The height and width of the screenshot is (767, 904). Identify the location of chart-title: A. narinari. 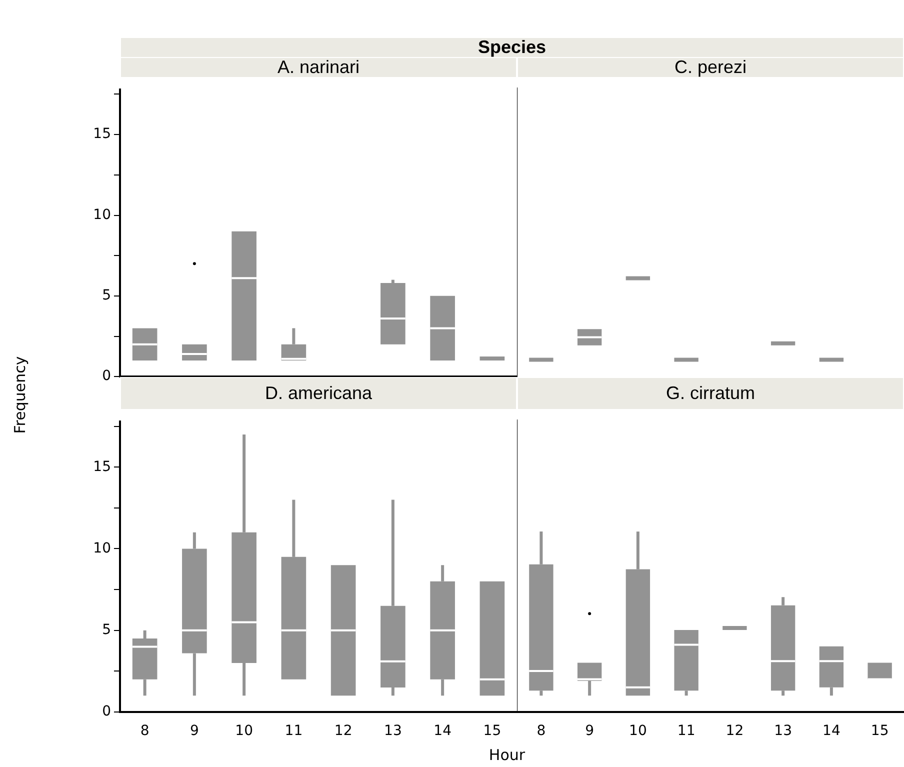
(318, 67).